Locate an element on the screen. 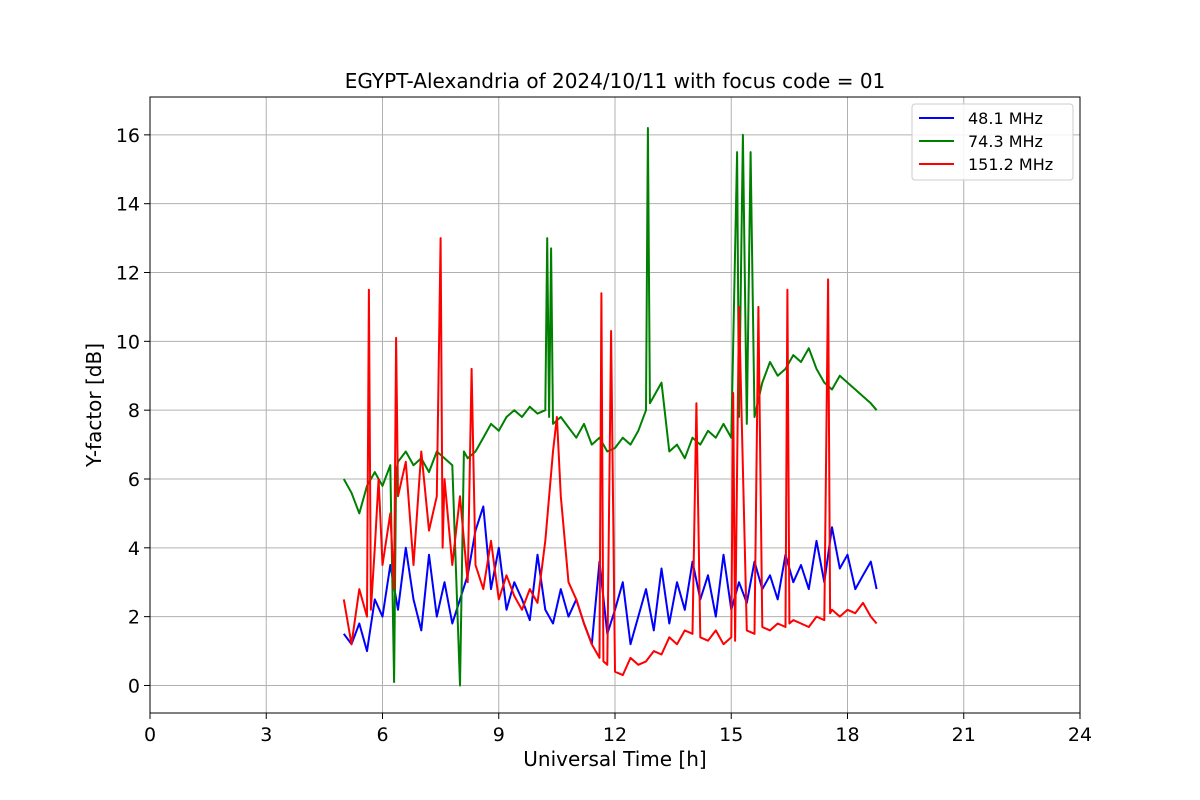  legend-box is located at coordinates (992, 142).